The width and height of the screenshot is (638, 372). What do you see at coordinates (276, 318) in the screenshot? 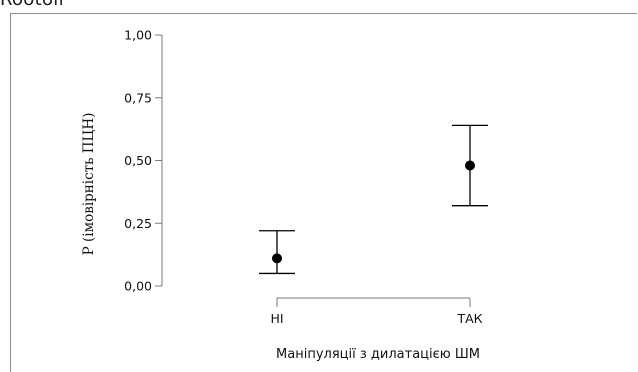
I see `x-tick-label: НІ` at bounding box center [276, 318].